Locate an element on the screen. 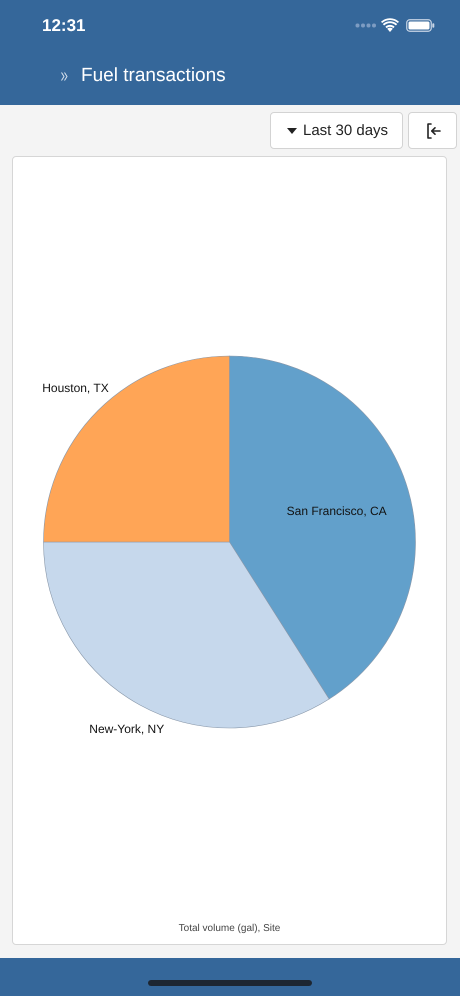  exit-button is located at coordinates (432, 130).